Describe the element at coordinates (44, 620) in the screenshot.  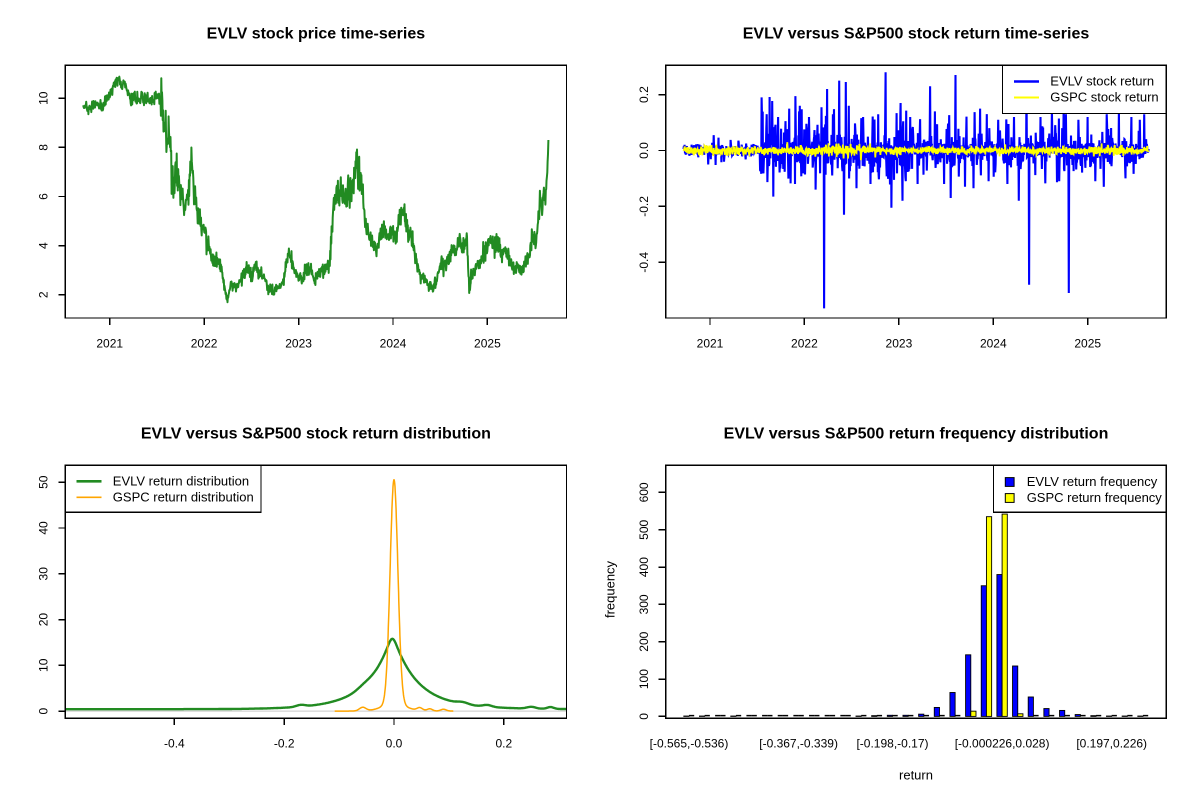
I see `svg-text: 20` at that location.